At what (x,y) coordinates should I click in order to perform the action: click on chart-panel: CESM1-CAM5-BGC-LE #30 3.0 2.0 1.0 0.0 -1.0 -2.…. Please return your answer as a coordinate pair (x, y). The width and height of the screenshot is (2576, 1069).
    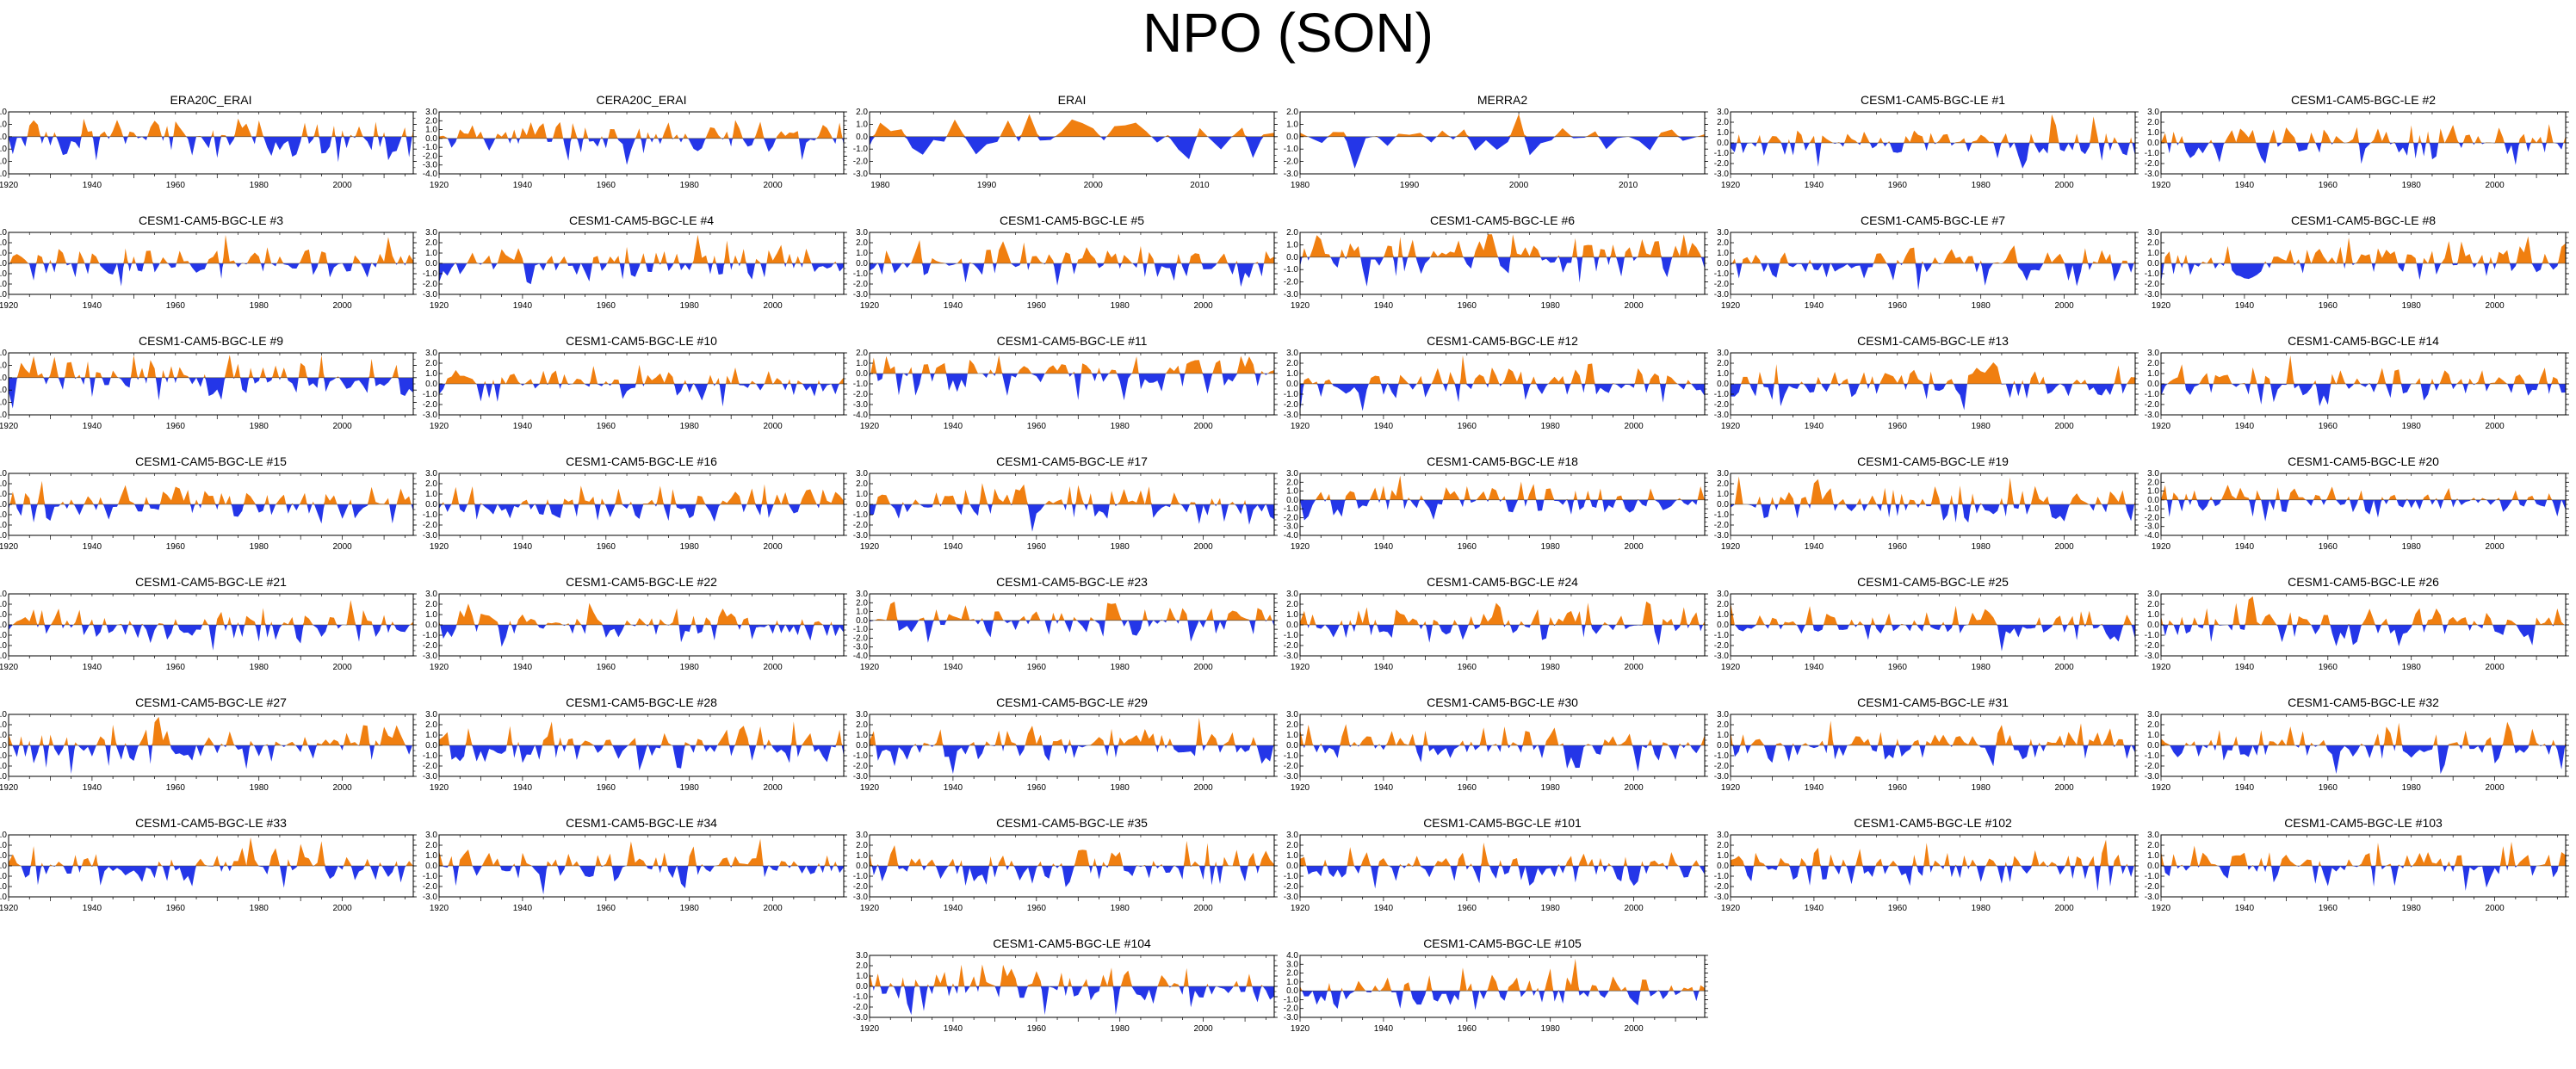
    Looking at the image, I should click on (1508, 745).